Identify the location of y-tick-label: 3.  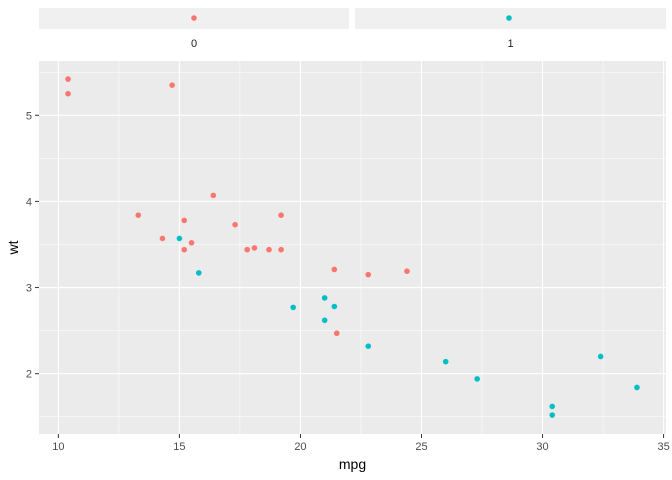
(29, 289).